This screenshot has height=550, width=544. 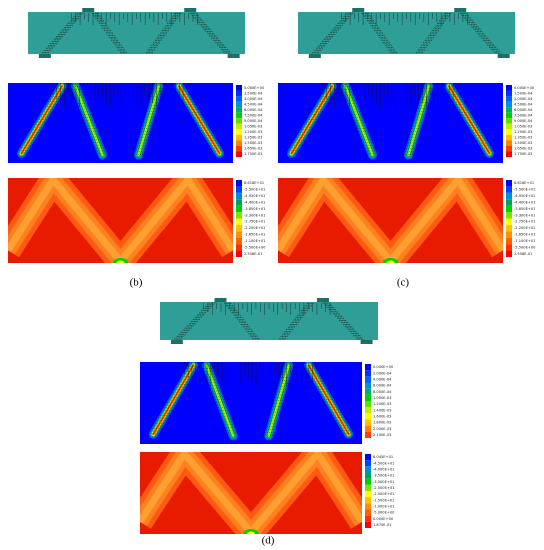 What do you see at coordinates (384, 513) in the screenshot?
I see `legend-label: -5.000E+00` at bounding box center [384, 513].